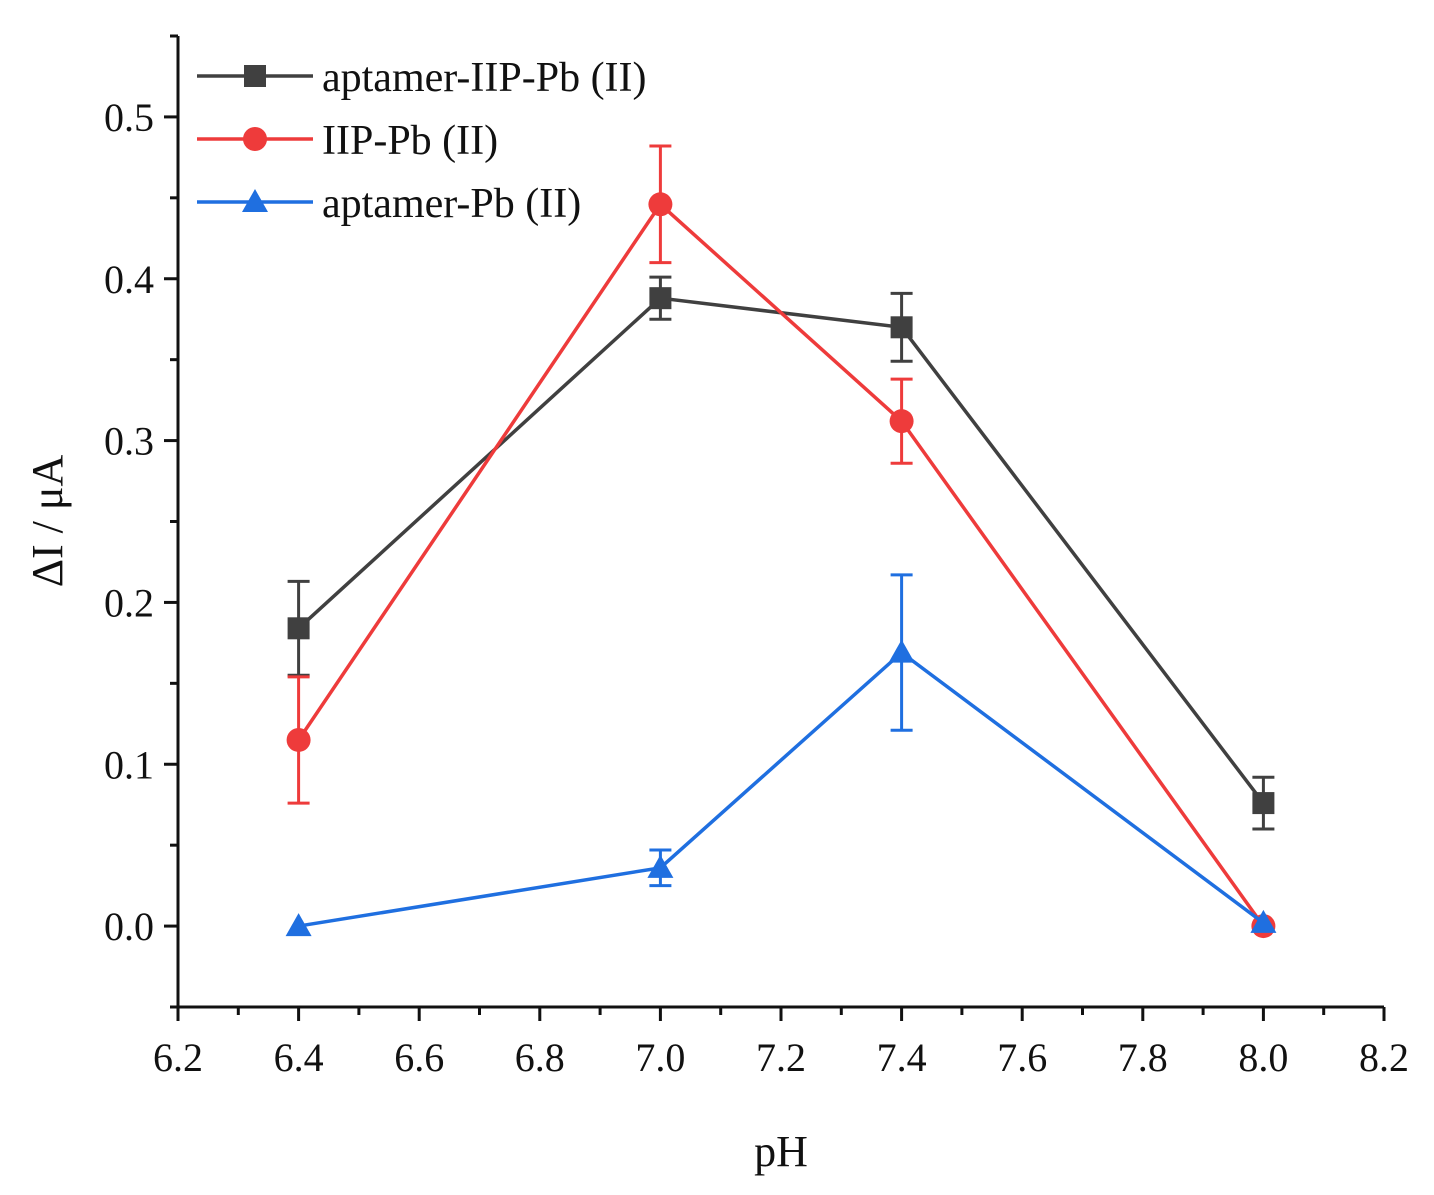 This screenshot has height=1195, width=1434. I want to click on x-tick-label: 6.2, so click(178, 1057).